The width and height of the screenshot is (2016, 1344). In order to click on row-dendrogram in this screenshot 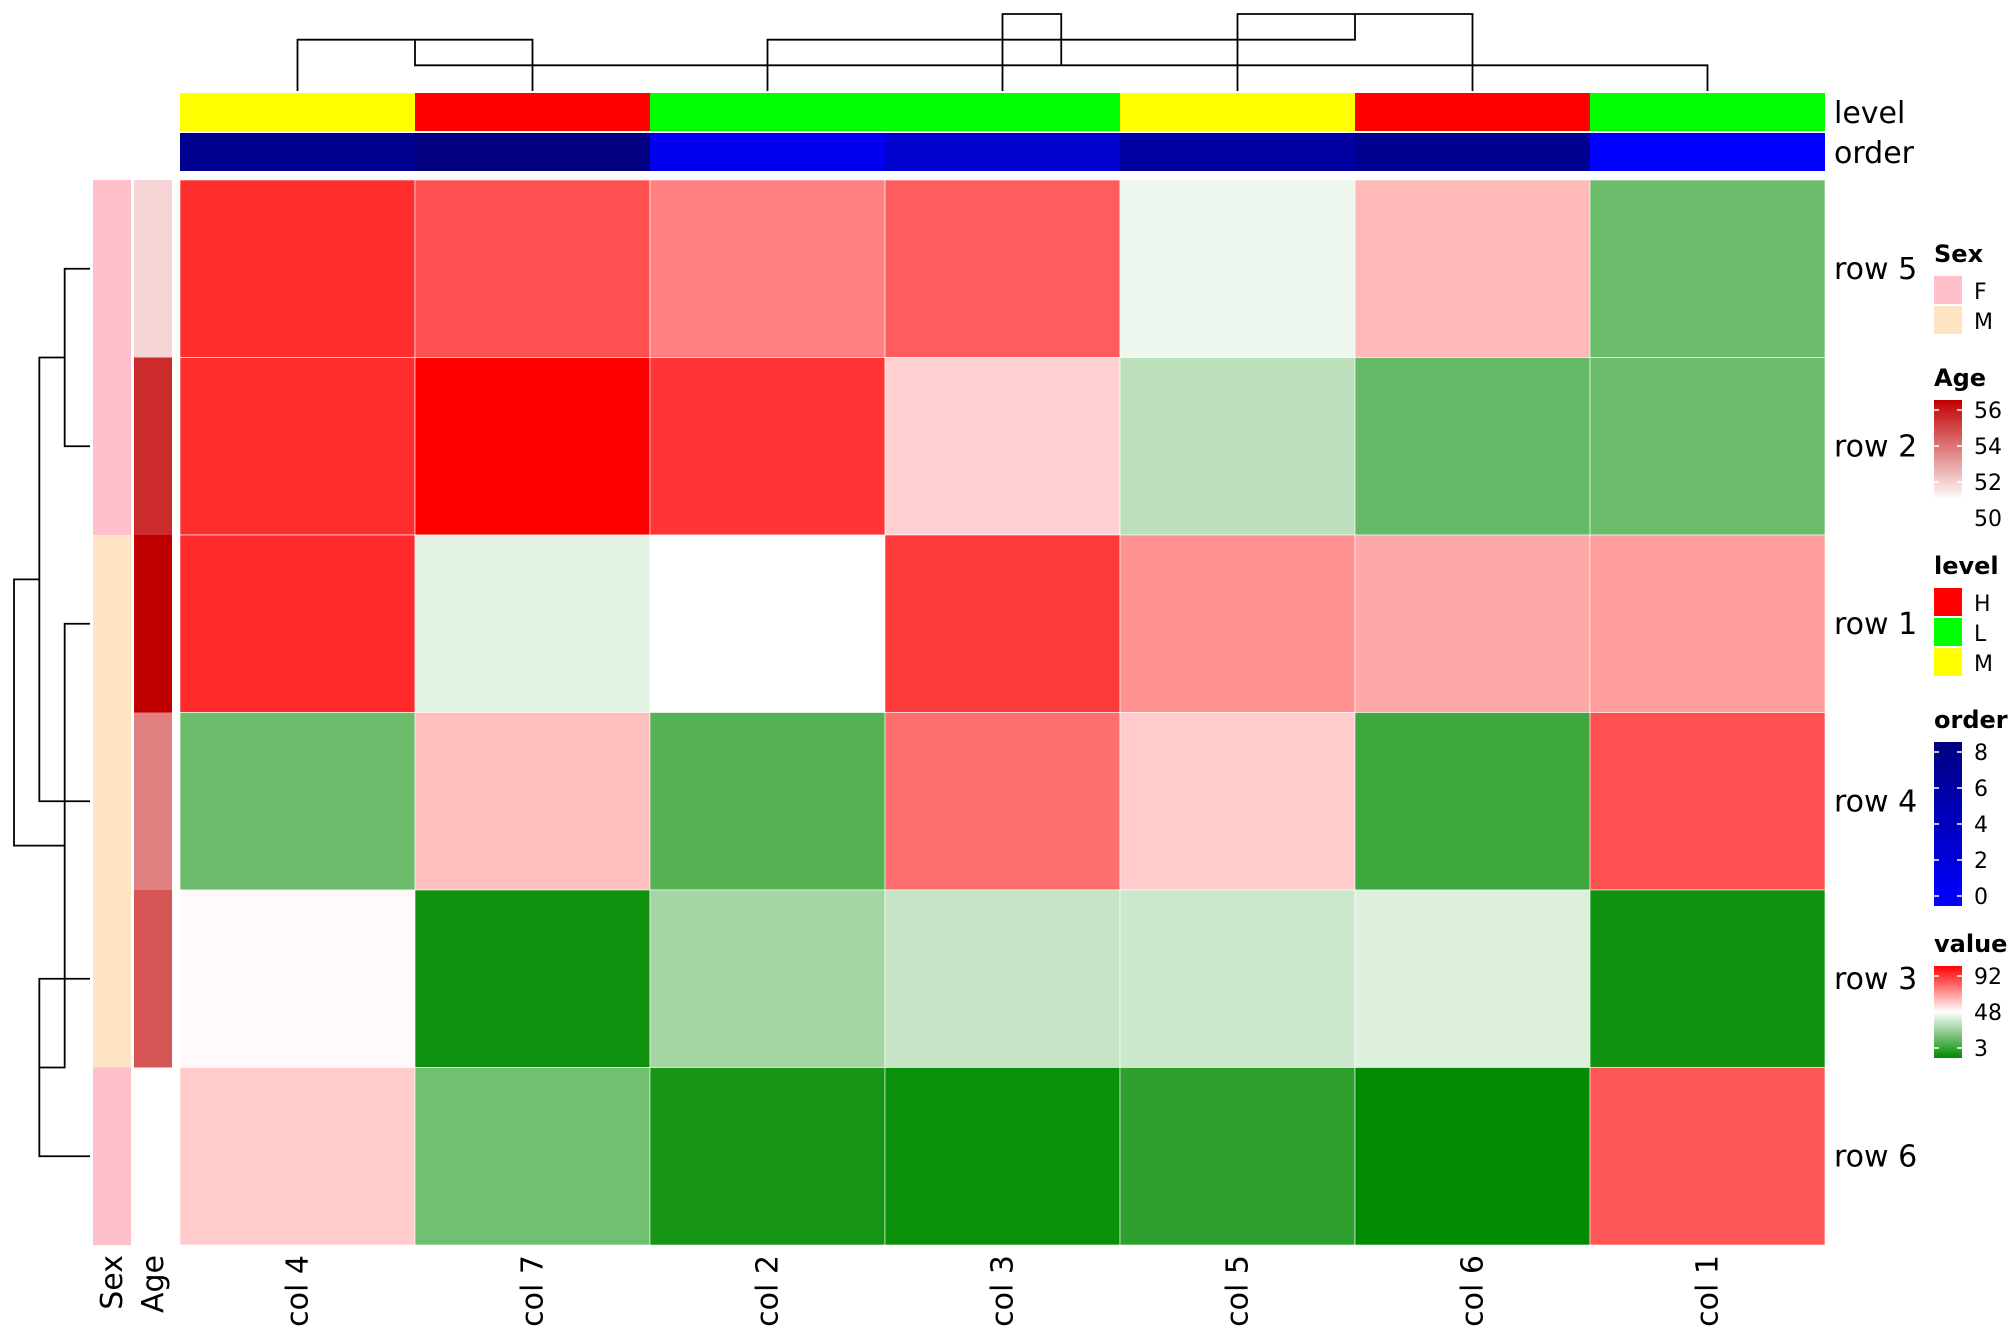, I will do `click(51, 712)`.